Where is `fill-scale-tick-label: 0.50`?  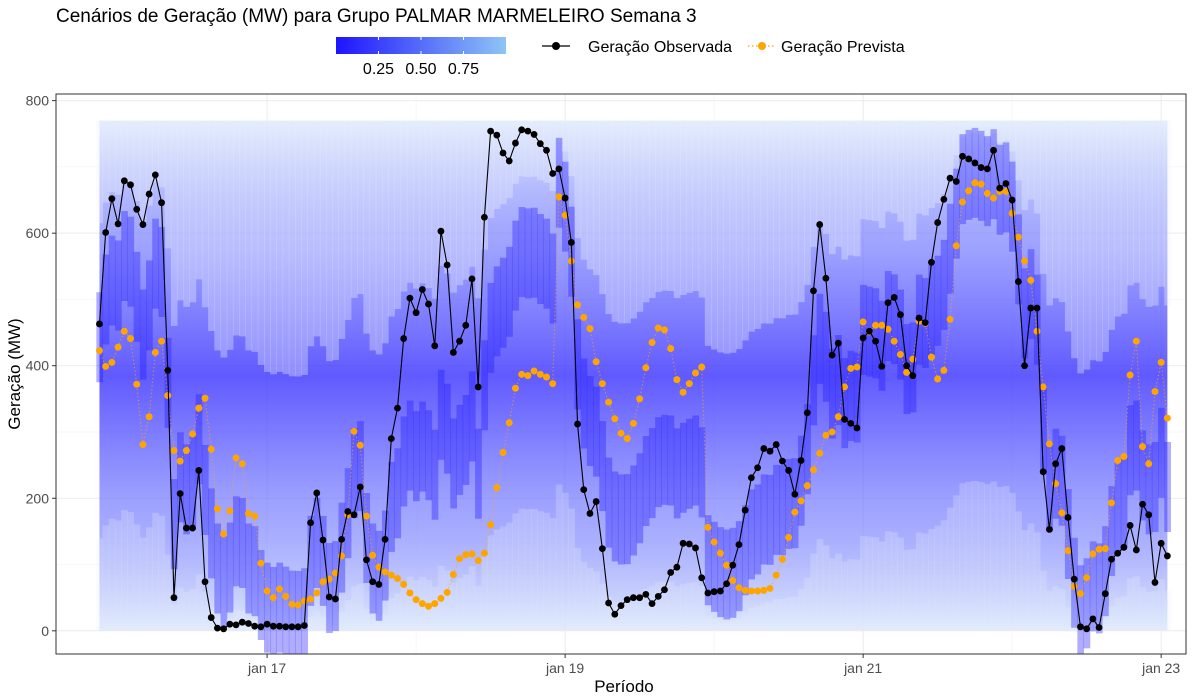 fill-scale-tick-label: 0.50 is located at coordinates (420, 69).